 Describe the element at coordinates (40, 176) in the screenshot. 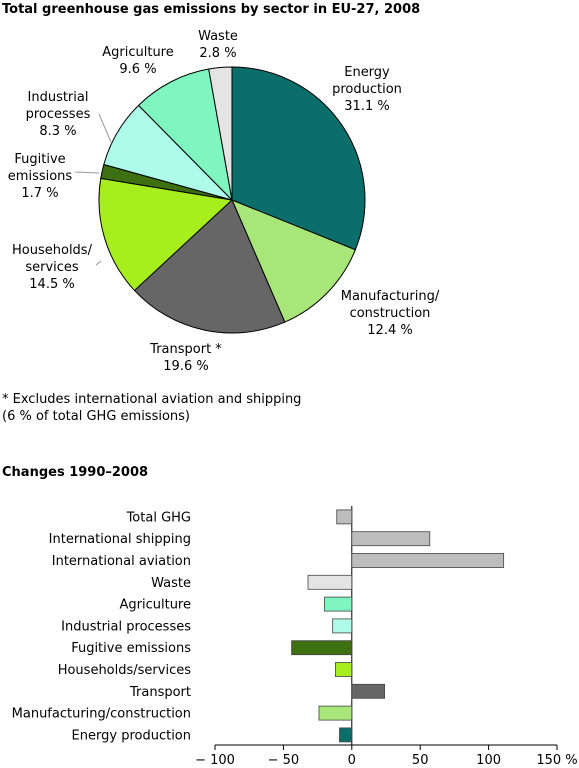

I see `pie-slice-label: Fugitive emissions 1.7 %` at that location.